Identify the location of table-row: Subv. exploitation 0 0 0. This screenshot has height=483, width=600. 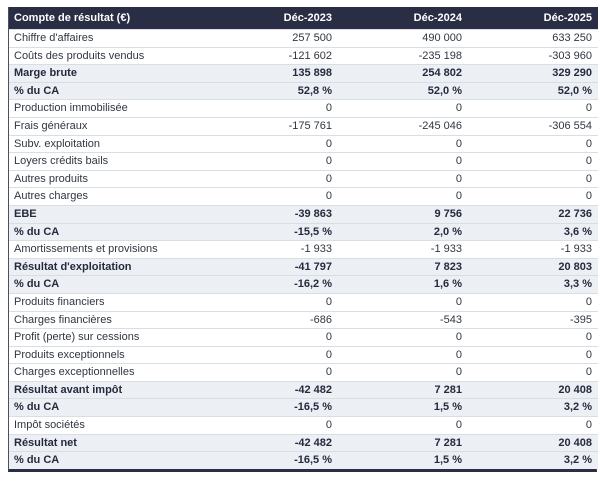
(303, 143).